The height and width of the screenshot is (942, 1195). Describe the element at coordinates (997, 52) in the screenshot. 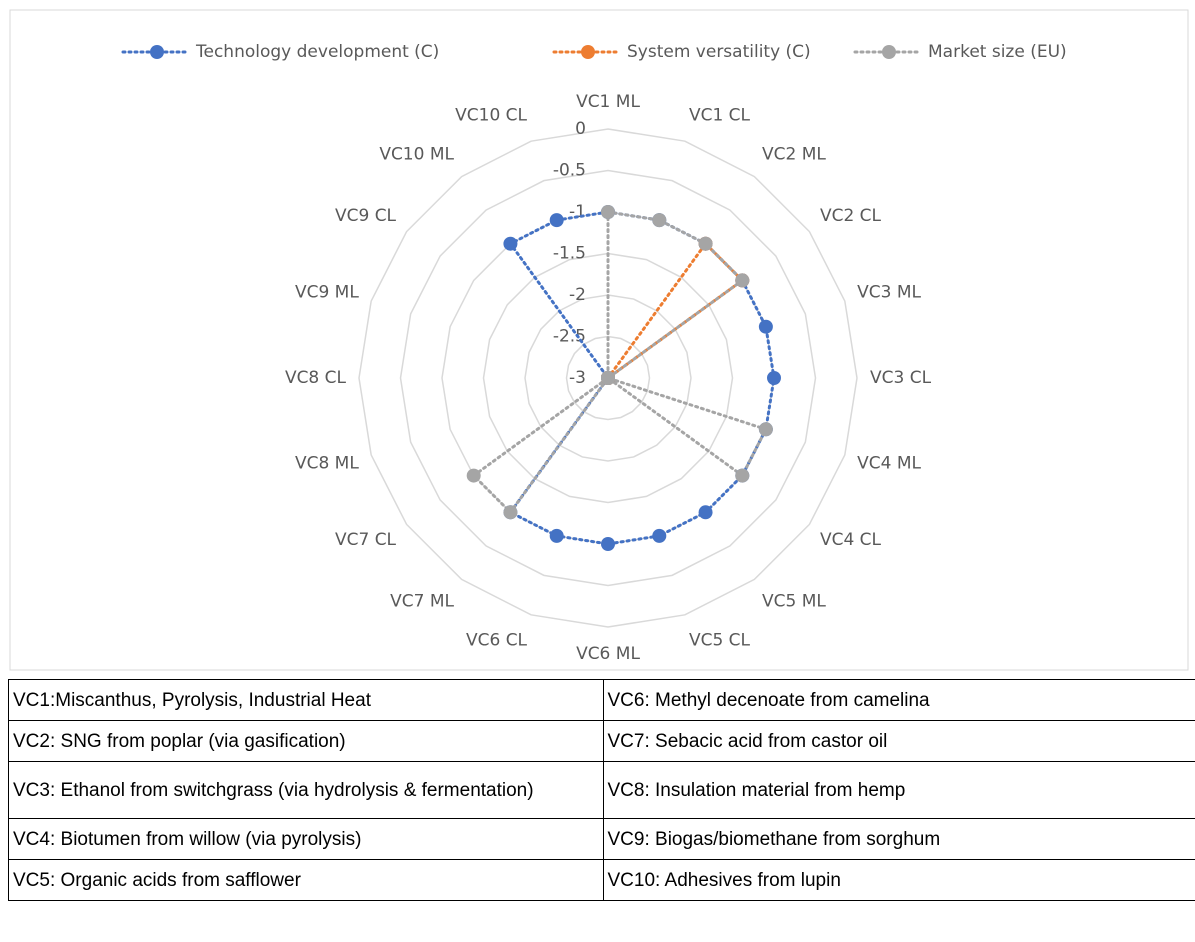

I see `legend-label: Market size (EU)` at that location.